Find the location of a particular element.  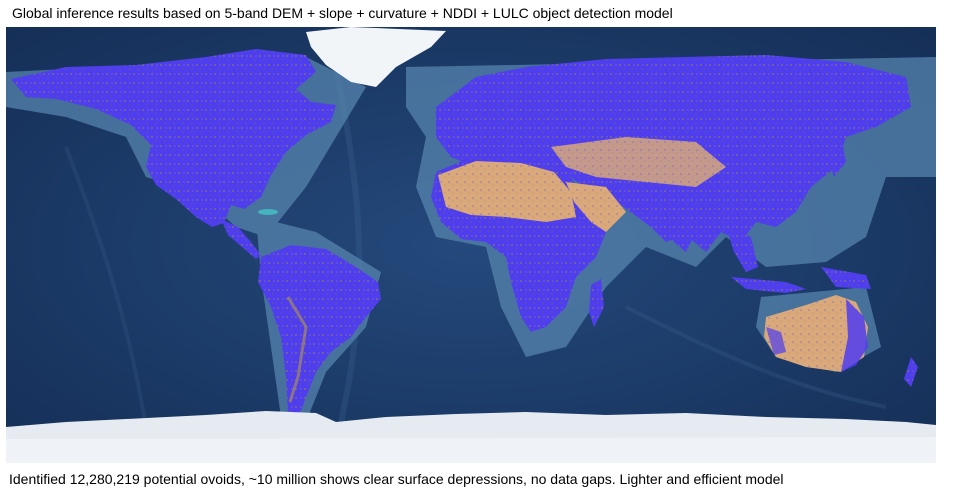

sahara-desert is located at coordinates (507, 191).